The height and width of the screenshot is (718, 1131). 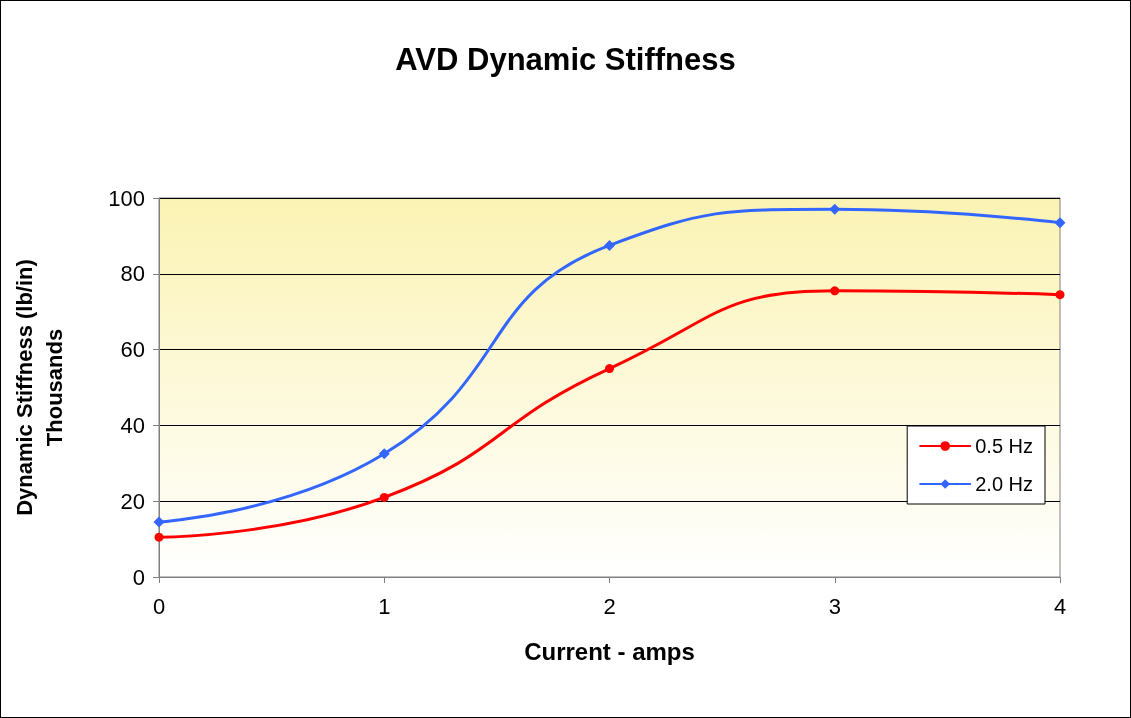 What do you see at coordinates (1004, 446) in the screenshot?
I see `legend-label: 0.5 Hz` at bounding box center [1004, 446].